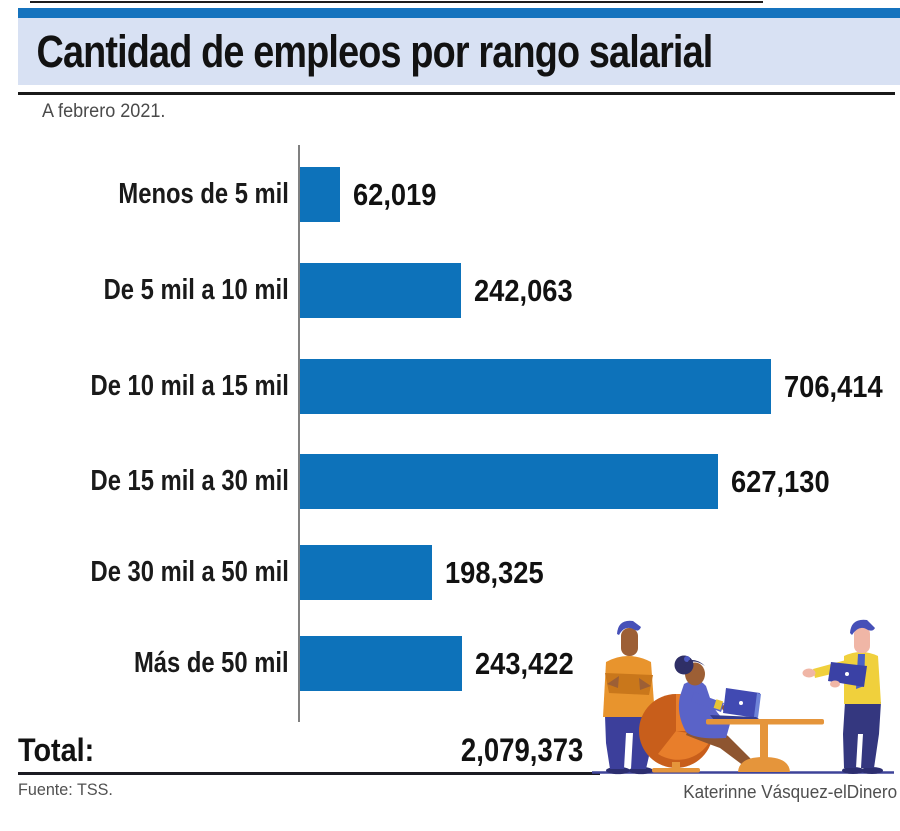 The image size is (900, 831). Describe the element at coordinates (65, 789) in the screenshot. I see `source-text: Fuente: TSS.` at that location.